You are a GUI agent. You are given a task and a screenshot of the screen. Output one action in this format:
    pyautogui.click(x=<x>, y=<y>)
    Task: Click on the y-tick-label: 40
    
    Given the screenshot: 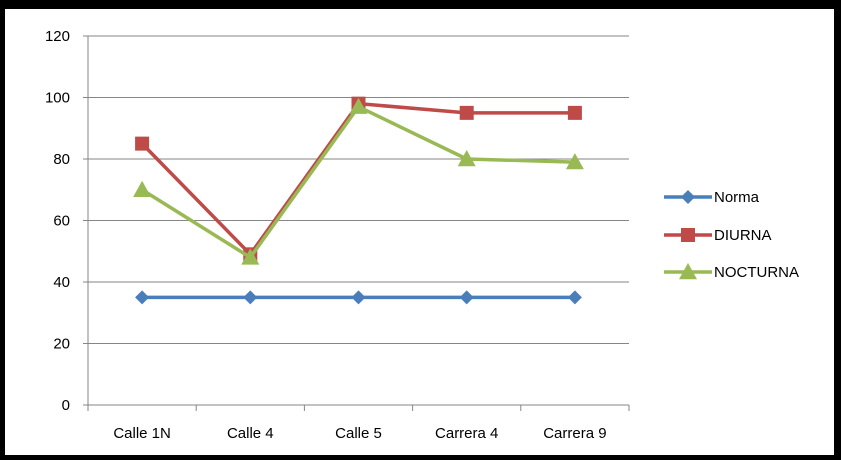 What is the action you would take?
    pyautogui.click(x=61, y=282)
    